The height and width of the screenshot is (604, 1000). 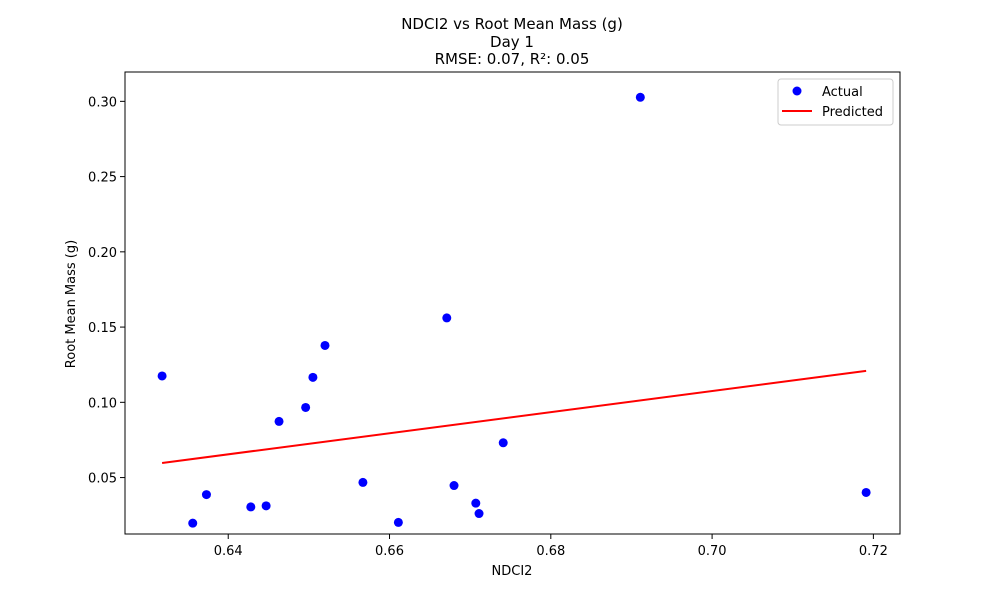 I want to click on x-axis-label: NDCI2, so click(x=512, y=571).